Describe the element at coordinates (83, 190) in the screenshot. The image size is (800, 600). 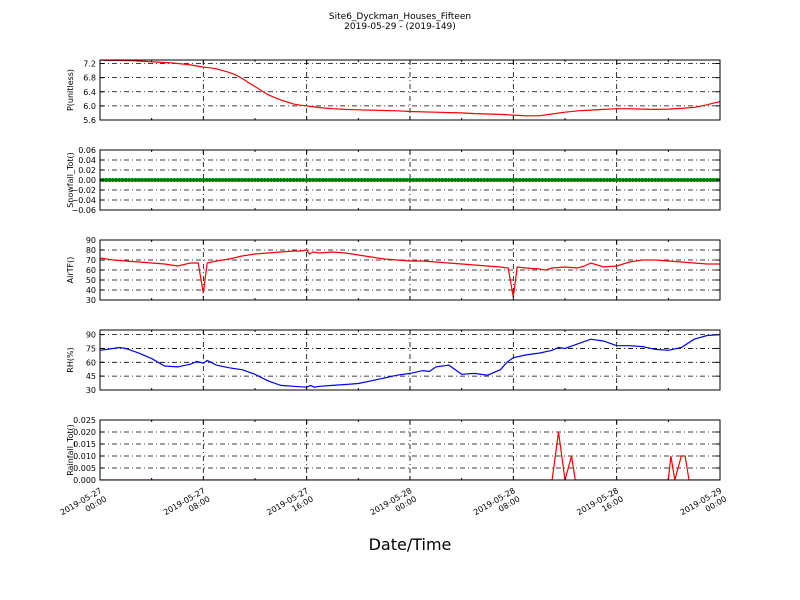
I see `y-tick-label: −0.02` at that location.